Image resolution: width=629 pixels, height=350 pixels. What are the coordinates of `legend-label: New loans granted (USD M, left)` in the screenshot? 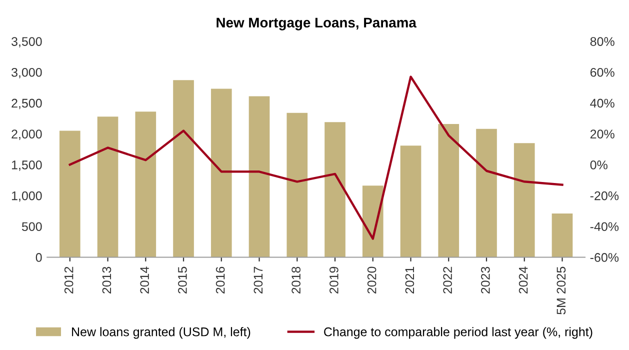 It's located at (161, 333).